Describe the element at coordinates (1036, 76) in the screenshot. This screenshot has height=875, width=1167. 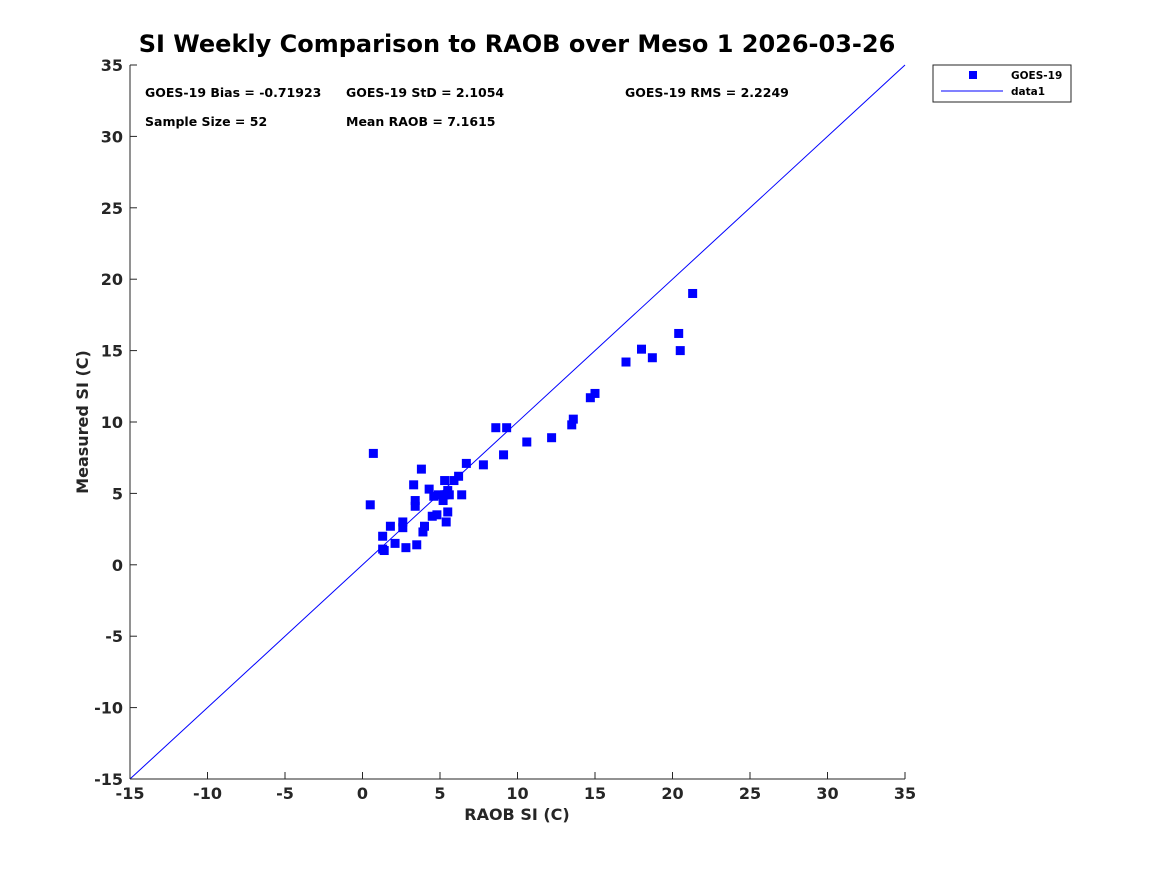
I see `legend-label-goes19: GOES-19` at that location.